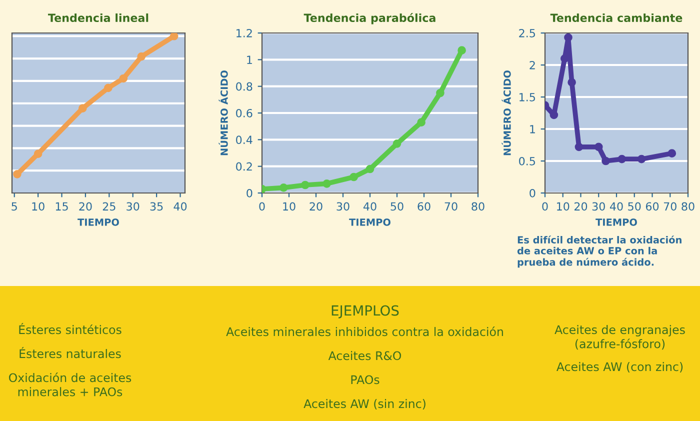 This screenshot has height=421, width=700. What do you see at coordinates (109, 206) in the screenshot?
I see `x-tick-label: 25` at bounding box center [109, 206].